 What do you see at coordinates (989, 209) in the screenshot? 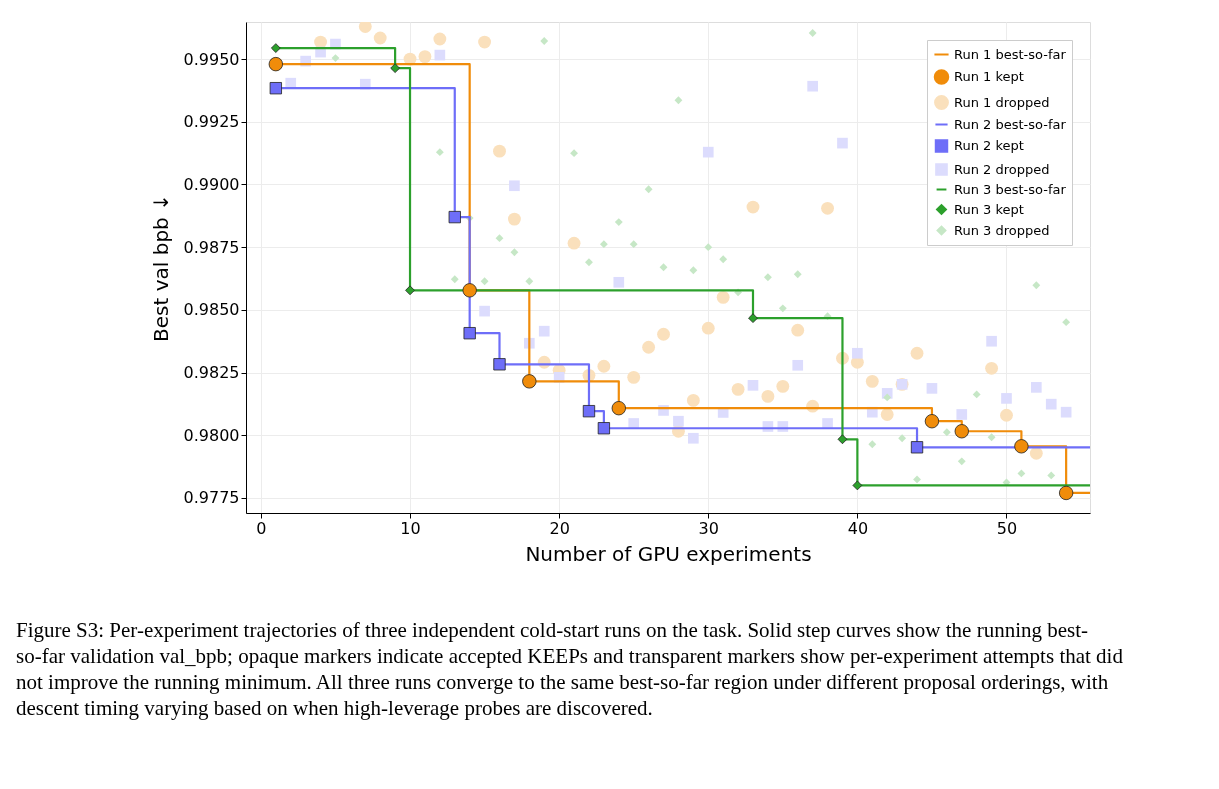
I see `legend-label: Run 3 kept` at bounding box center [989, 209].